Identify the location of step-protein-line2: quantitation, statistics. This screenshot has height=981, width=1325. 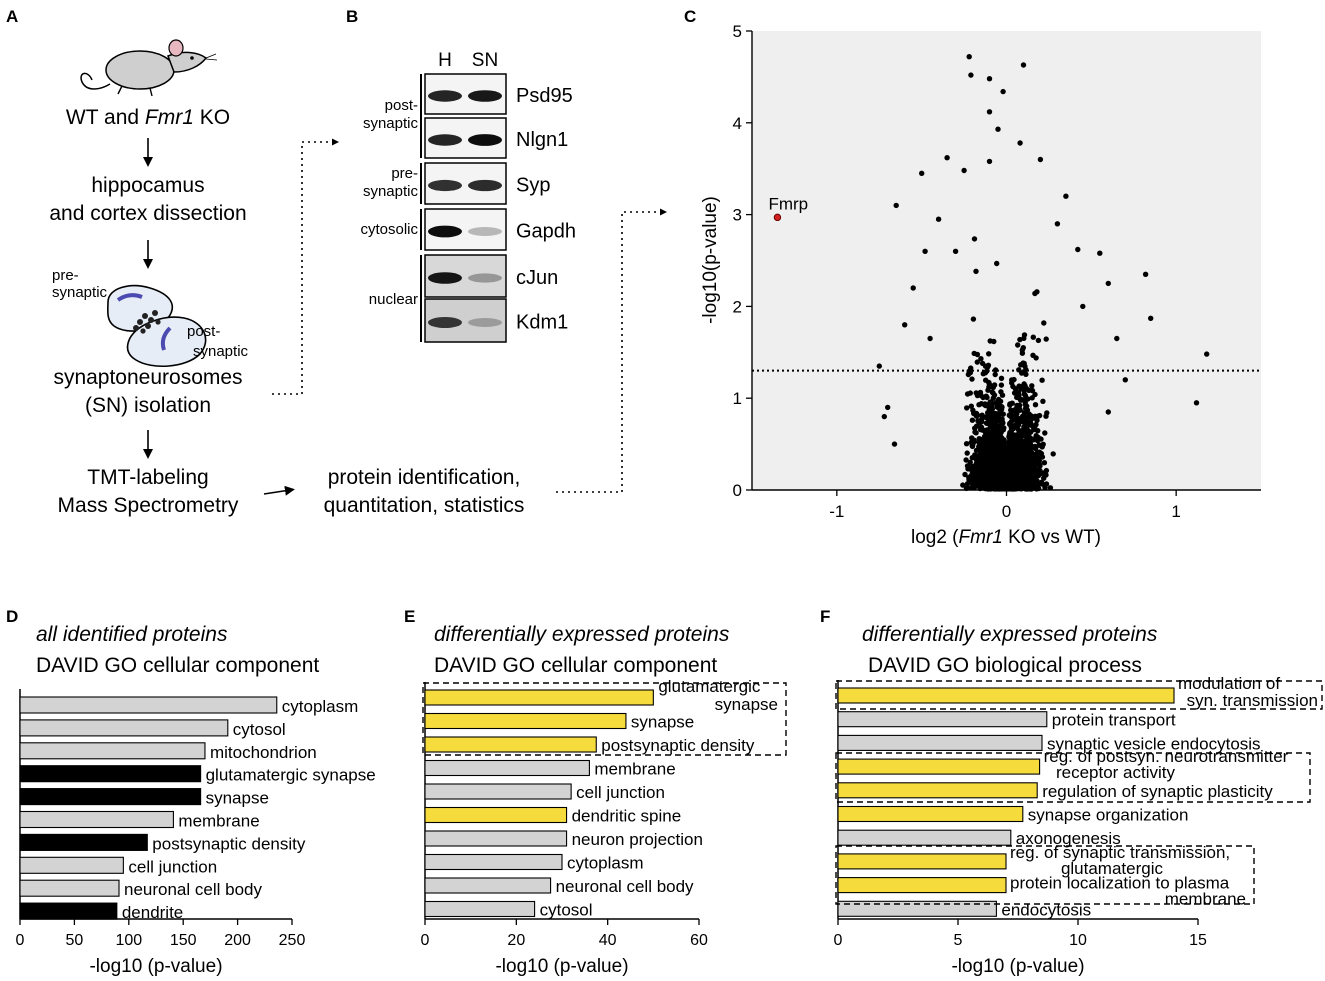
(424, 505).